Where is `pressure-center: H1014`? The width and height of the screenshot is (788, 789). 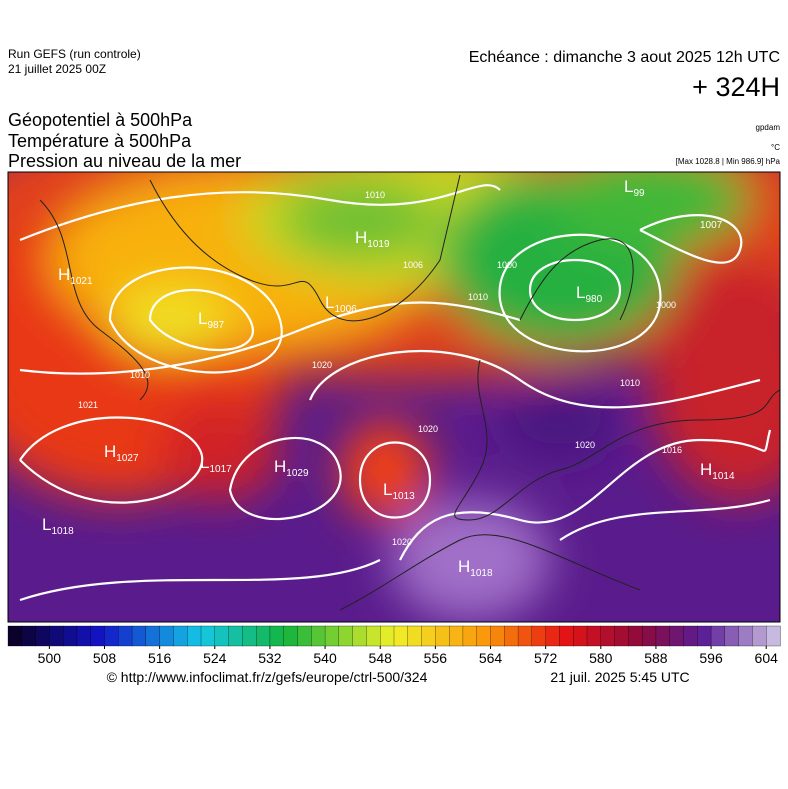
pressure-center: H1014 is located at coordinates (717, 471).